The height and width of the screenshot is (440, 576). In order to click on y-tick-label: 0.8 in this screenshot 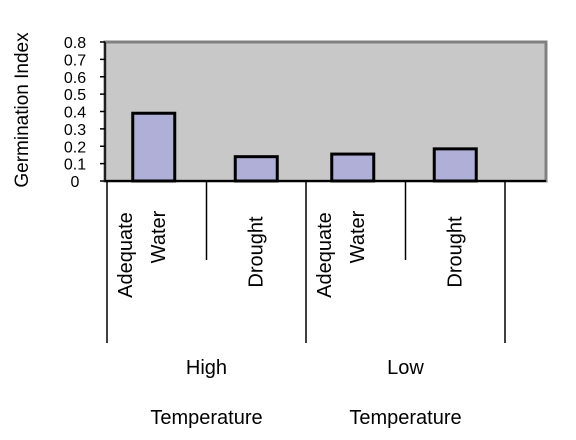, I will do `click(75, 43)`.